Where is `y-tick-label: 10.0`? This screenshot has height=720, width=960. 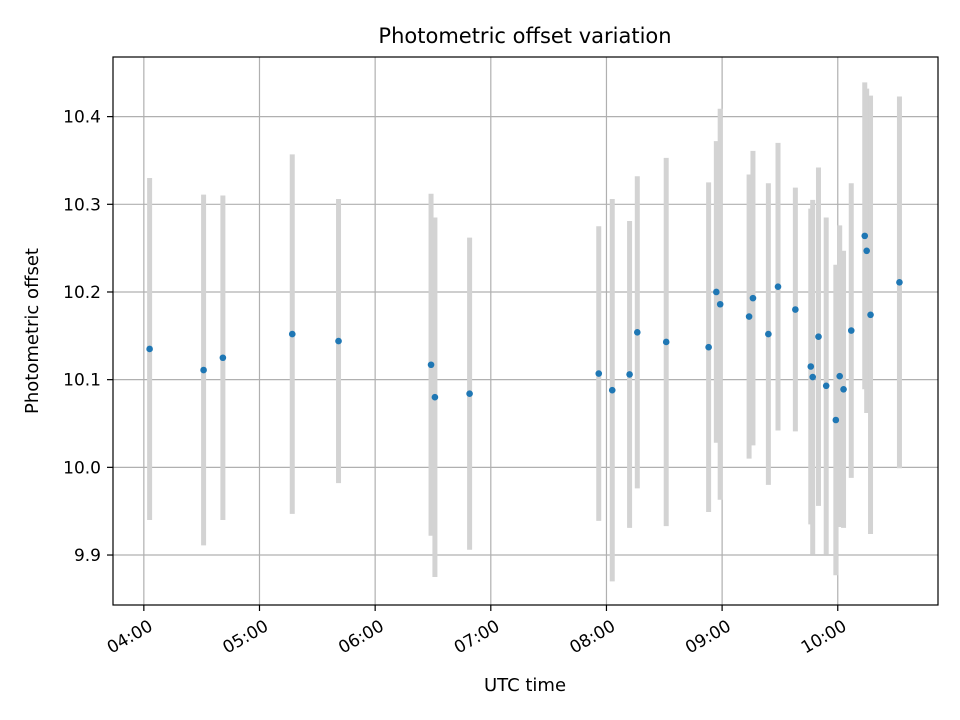 y-tick-label: 10.0 is located at coordinates (82, 468).